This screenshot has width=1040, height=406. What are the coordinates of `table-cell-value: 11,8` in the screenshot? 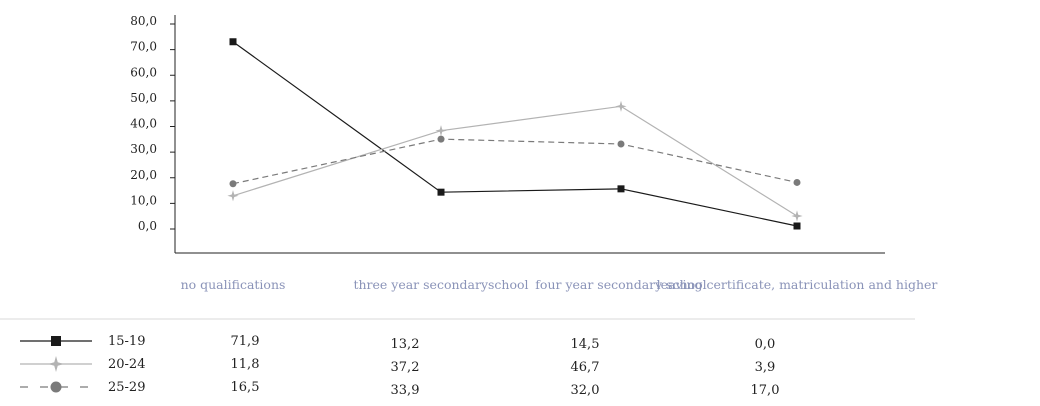 It's located at (245, 364).